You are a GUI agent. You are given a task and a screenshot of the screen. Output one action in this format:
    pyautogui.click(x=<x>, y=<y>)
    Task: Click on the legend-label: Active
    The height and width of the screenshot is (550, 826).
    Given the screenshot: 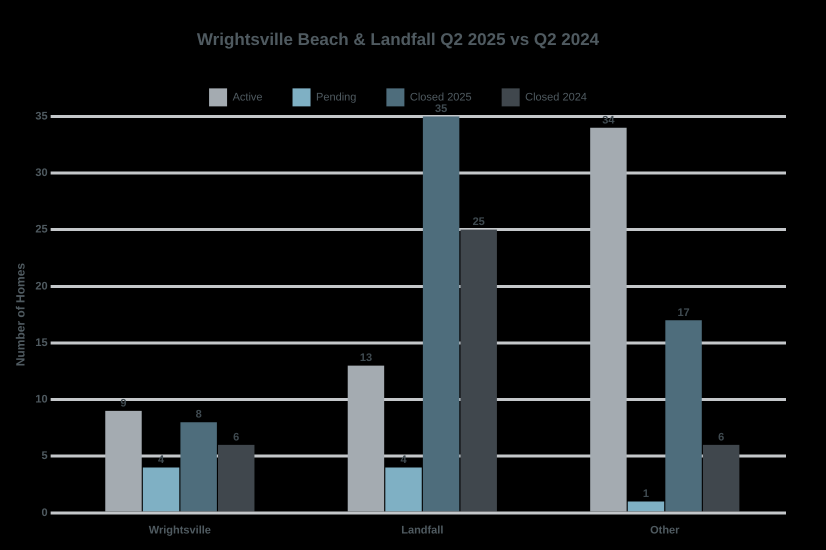 What is the action you would take?
    pyautogui.click(x=247, y=97)
    